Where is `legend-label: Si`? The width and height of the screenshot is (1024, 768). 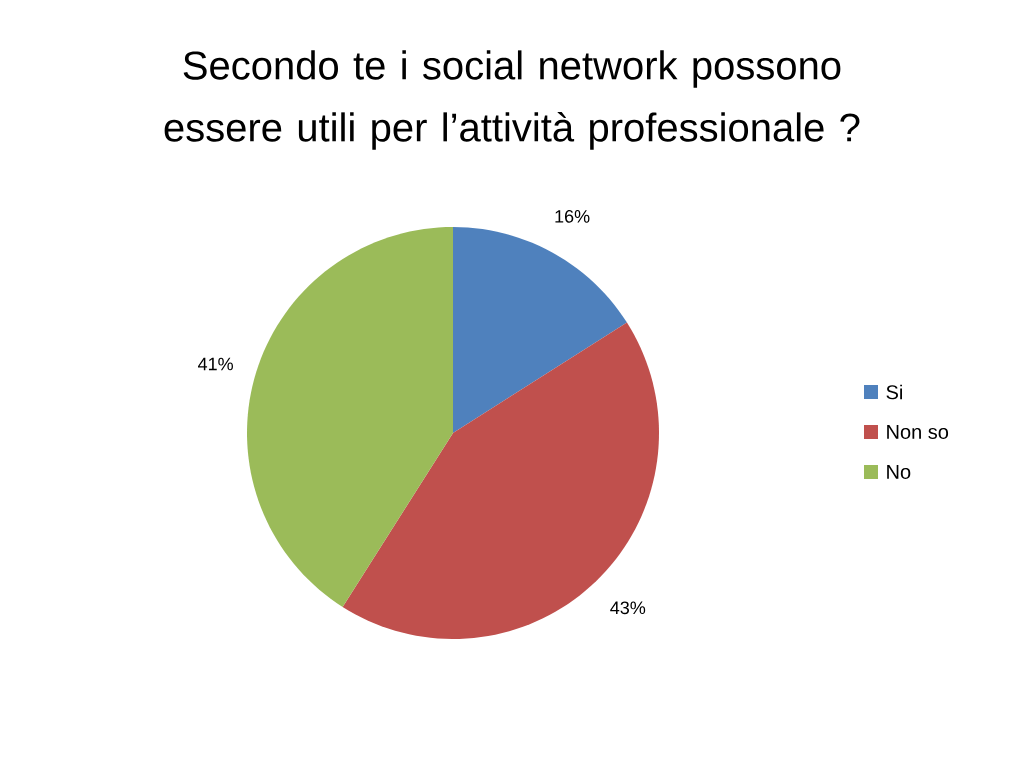 legend-label: Si is located at coordinates (894, 392).